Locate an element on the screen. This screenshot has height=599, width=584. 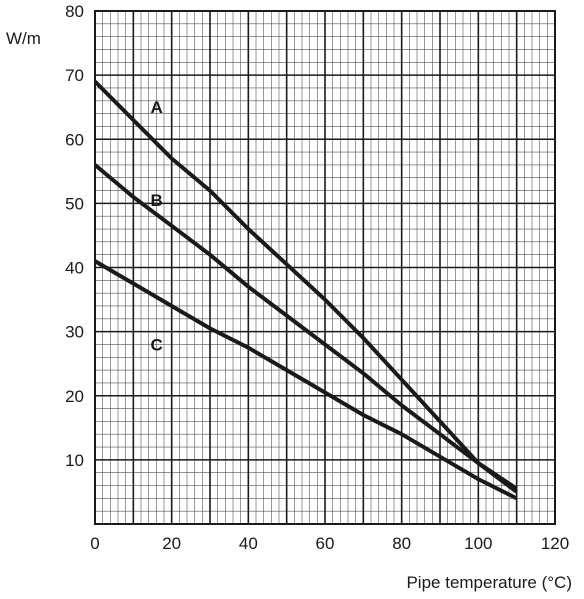
series-label-b: B is located at coordinates (157, 200).